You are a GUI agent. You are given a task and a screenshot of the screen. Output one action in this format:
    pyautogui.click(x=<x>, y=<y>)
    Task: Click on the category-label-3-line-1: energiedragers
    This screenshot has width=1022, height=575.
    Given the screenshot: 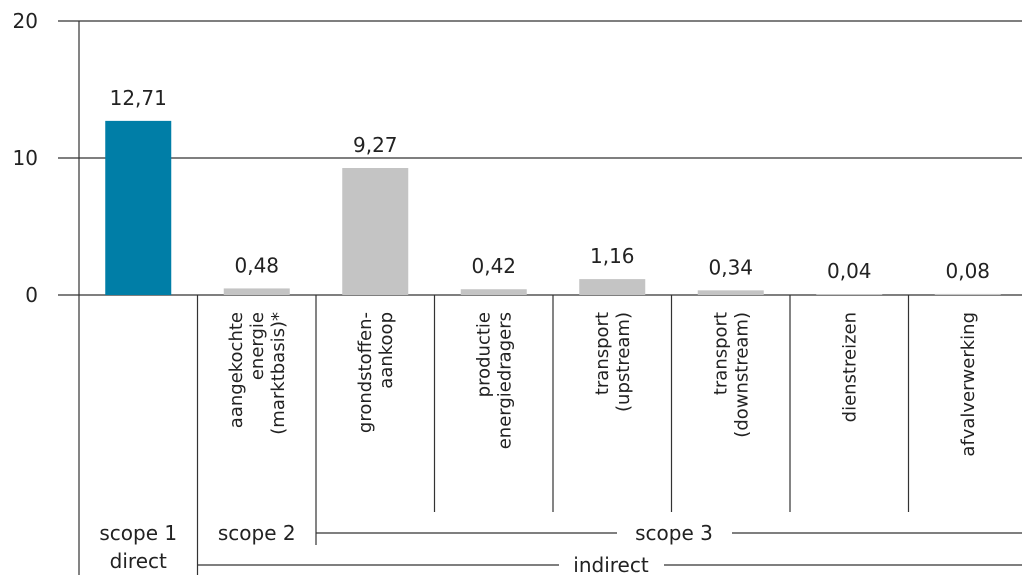 What is the action you would take?
    pyautogui.click(x=504, y=380)
    